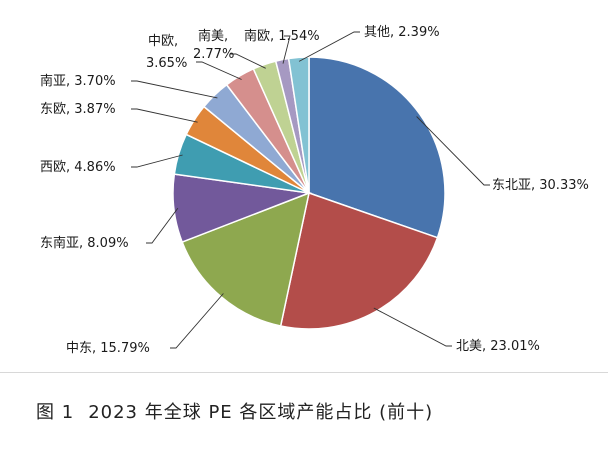 This screenshot has width=608, height=463. What do you see at coordinates (166, 63) in the screenshot?
I see `label-zhongou-value: 3.65%` at bounding box center [166, 63].